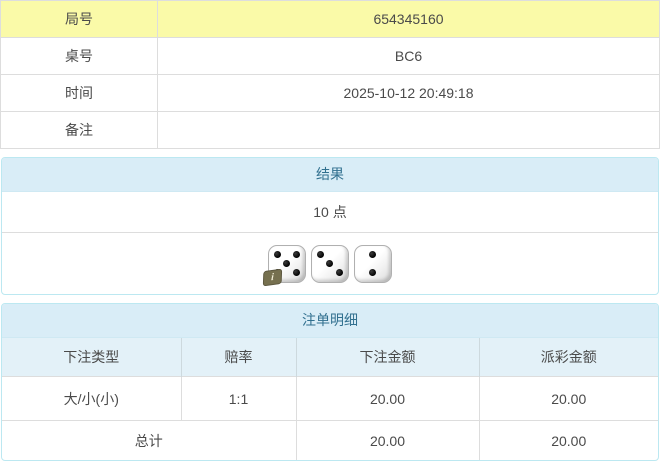 The width and height of the screenshot is (660, 461). I want to click on bets-panel-title: 注单明细, so click(330, 321).